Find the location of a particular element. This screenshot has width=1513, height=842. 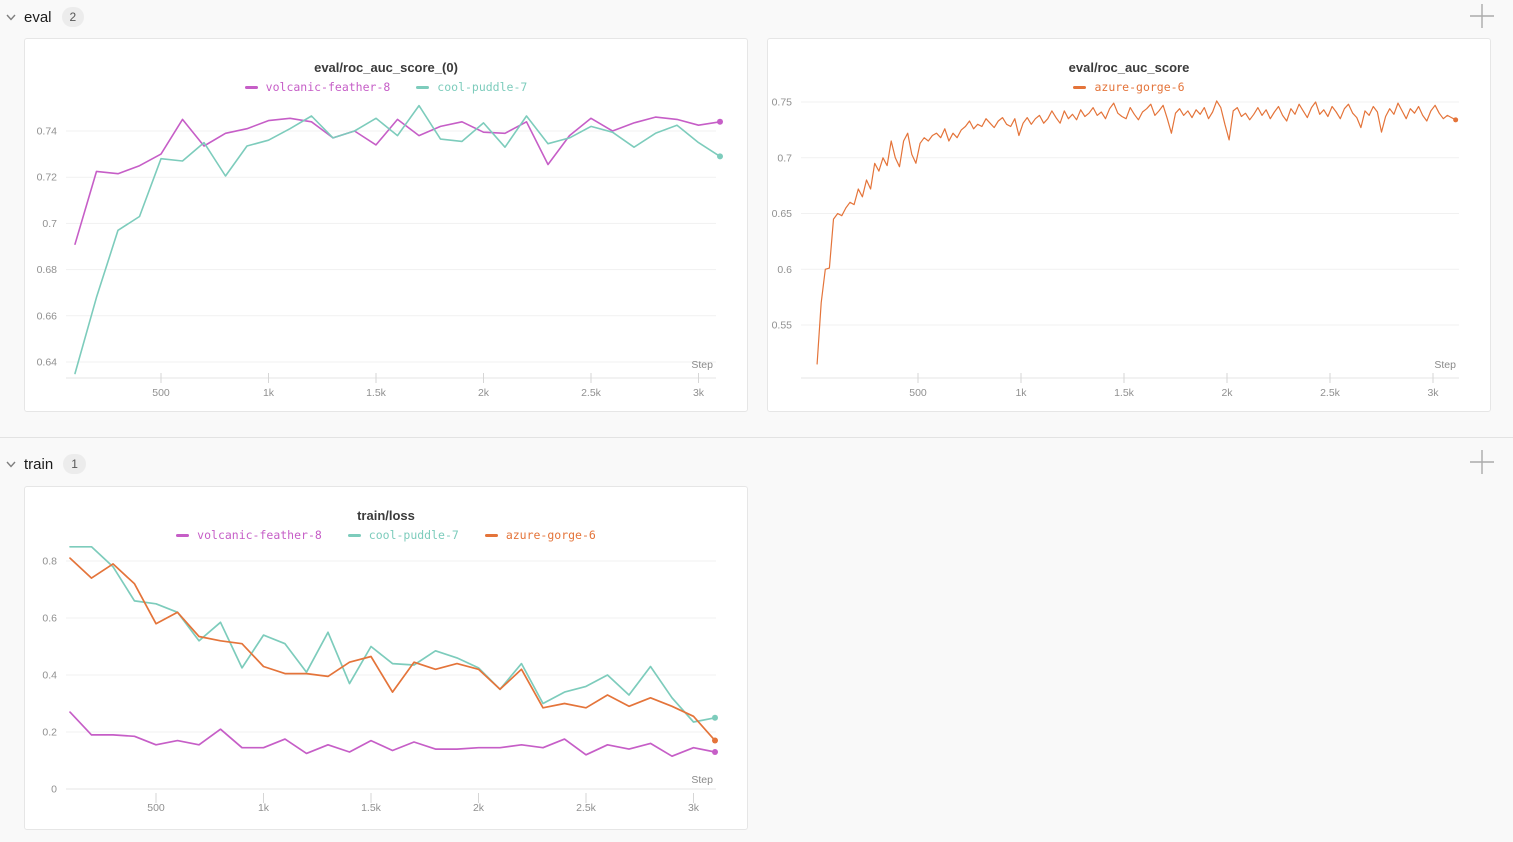

section-header-train: train 1 is located at coordinates (45, 464).